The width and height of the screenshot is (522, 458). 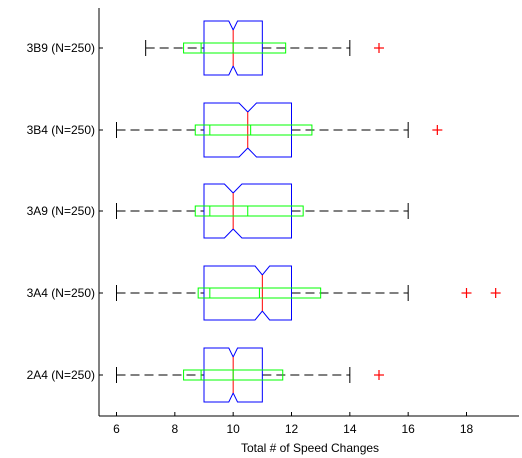 I want to click on x-tick-label-1: 8, so click(x=174, y=429).